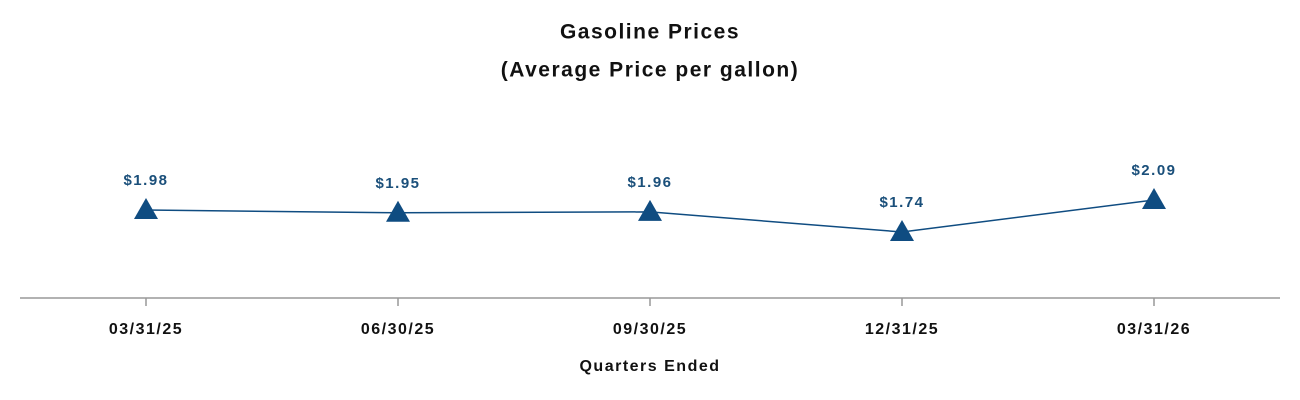  What do you see at coordinates (650, 32) in the screenshot?
I see `chart-title: Gasoline Prices` at bounding box center [650, 32].